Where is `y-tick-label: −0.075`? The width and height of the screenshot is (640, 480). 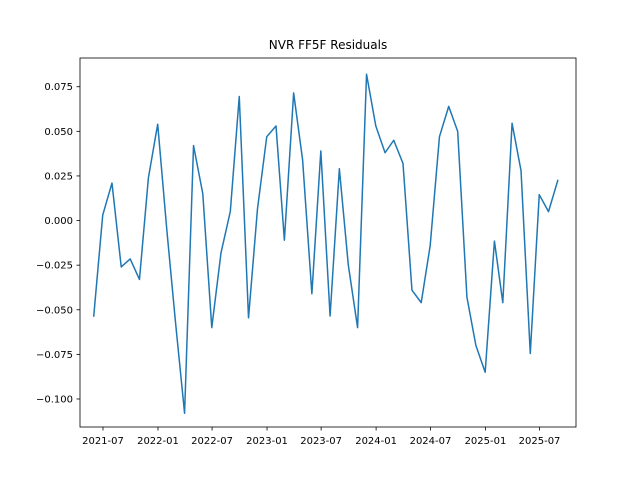
y-tick-label: −0.075 is located at coordinates (54, 355).